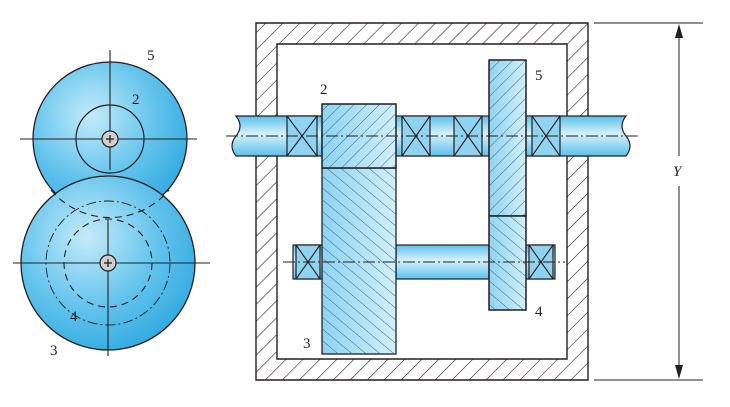 The image size is (730, 407). Describe the element at coordinates (54, 351) in the screenshot. I see `end-view-label-3: 3` at that location.